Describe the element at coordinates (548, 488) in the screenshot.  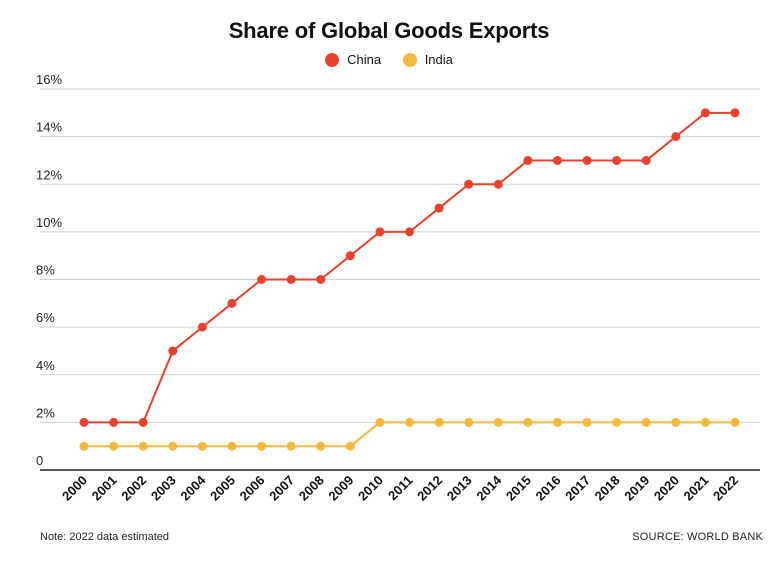
I see `x-tick-label: 2016` at that location.